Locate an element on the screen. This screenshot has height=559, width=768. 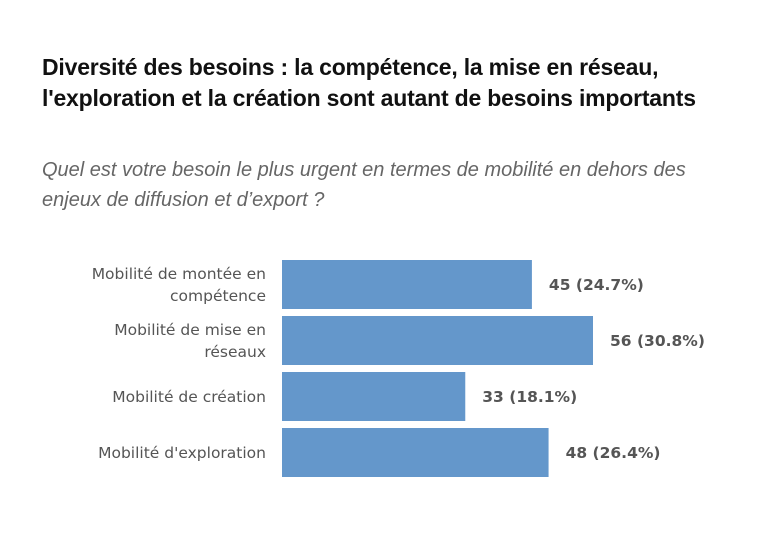
category-label-3: Mobilité d'exploration is located at coordinates (182, 453).